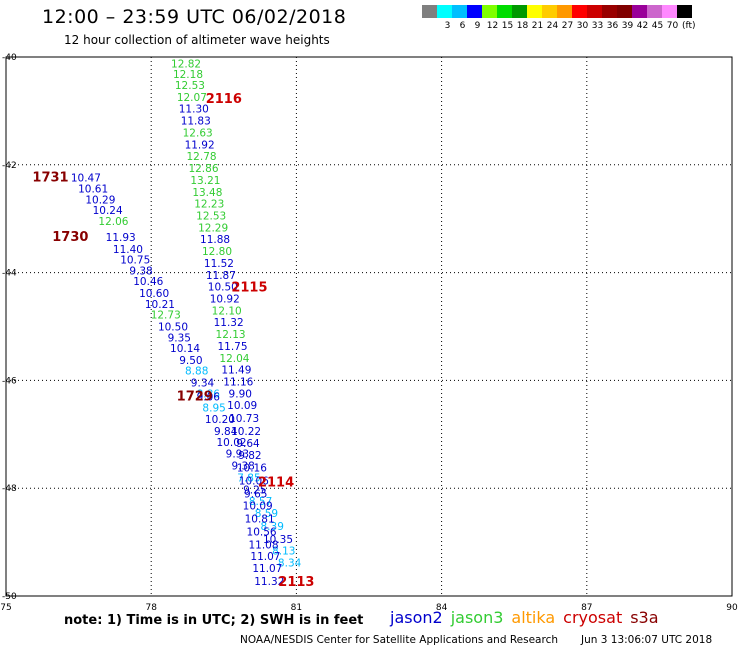 The height and width of the screenshot is (650, 740). What do you see at coordinates (240, 394) in the screenshot?
I see `wave-height-value: 9.90` at bounding box center [240, 394].